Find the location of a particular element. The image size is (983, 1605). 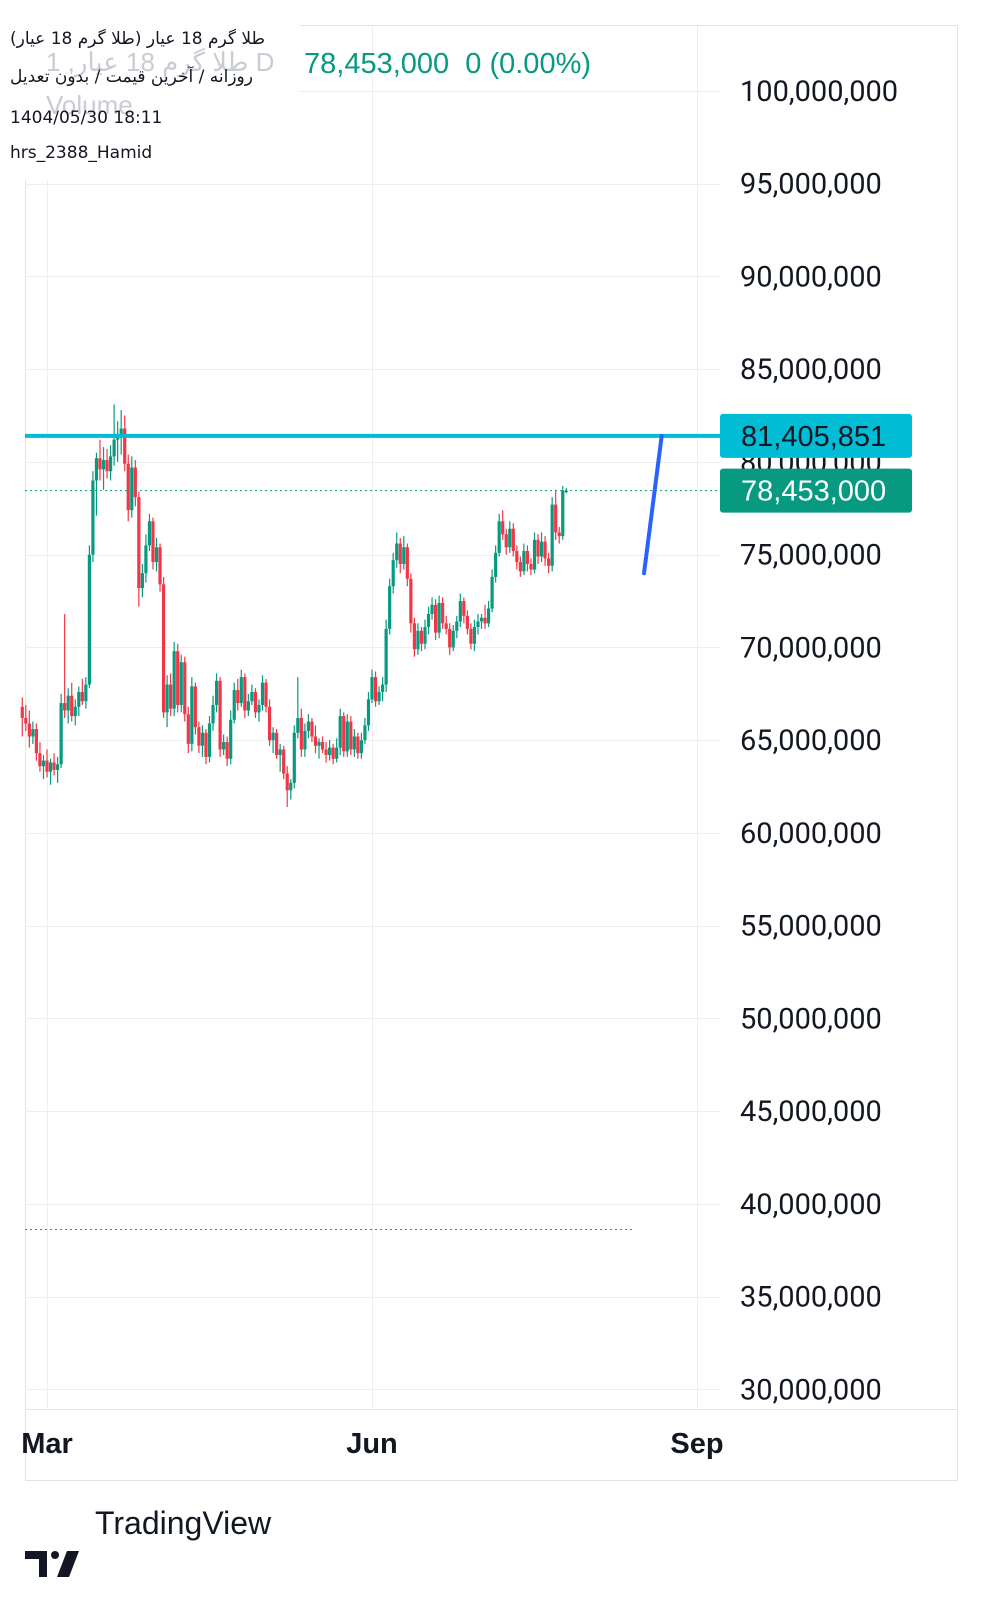

time-axis: Mar Jun Sep is located at coordinates (372, 1444).